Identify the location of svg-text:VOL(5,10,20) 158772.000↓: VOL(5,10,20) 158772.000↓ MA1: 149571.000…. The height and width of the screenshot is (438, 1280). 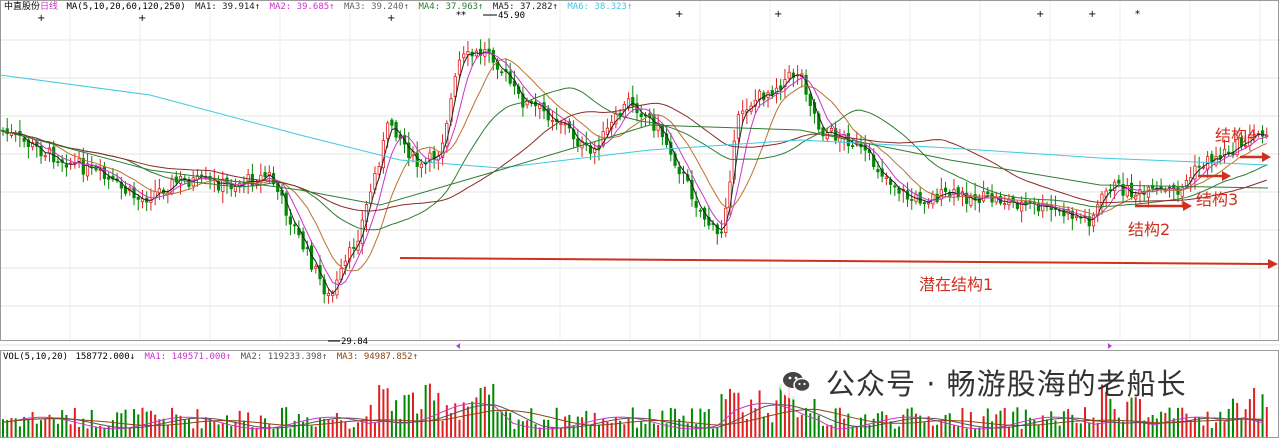
(210, 357).